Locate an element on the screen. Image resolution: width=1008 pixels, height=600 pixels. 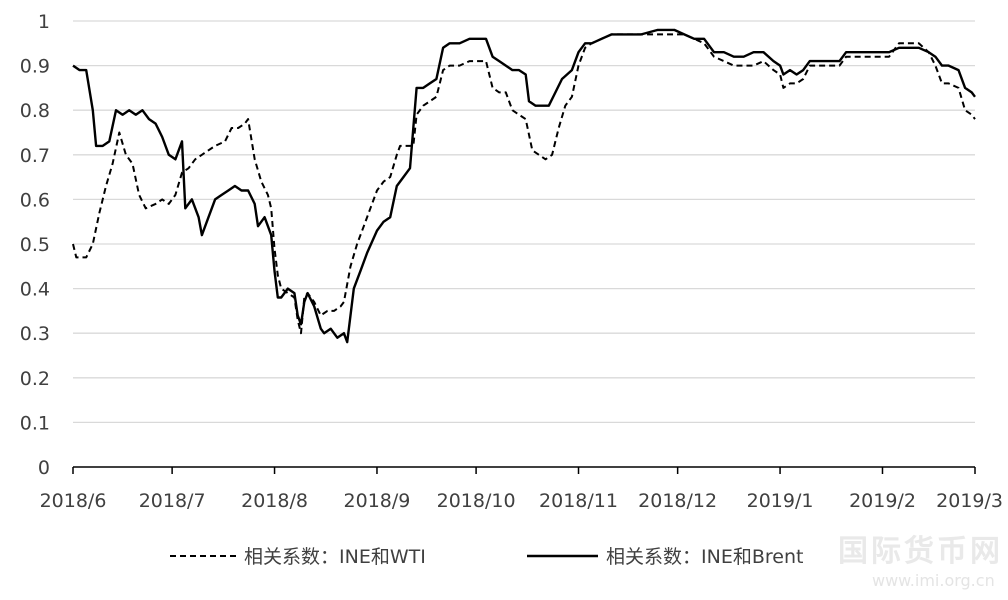
x-tick-label: 2018/6 is located at coordinates (73, 501).